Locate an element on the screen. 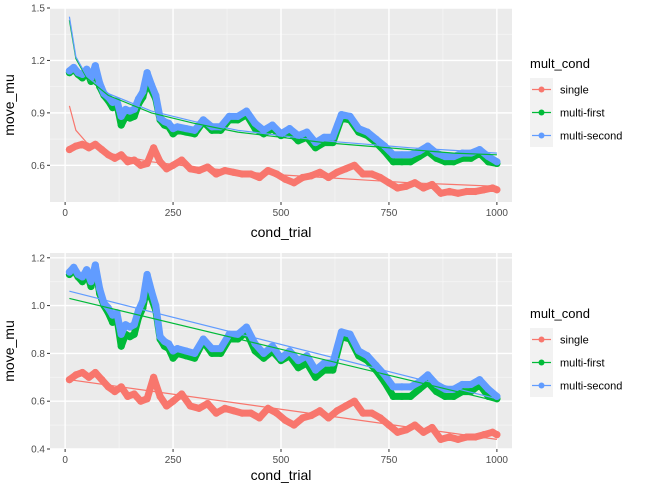  y-tick-label: 1.0 is located at coordinates (38, 306).